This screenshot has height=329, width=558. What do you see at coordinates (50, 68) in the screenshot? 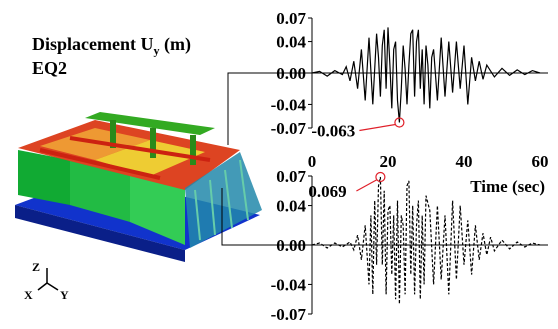
I see `chart-subtitle: EQ2` at bounding box center [50, 68].